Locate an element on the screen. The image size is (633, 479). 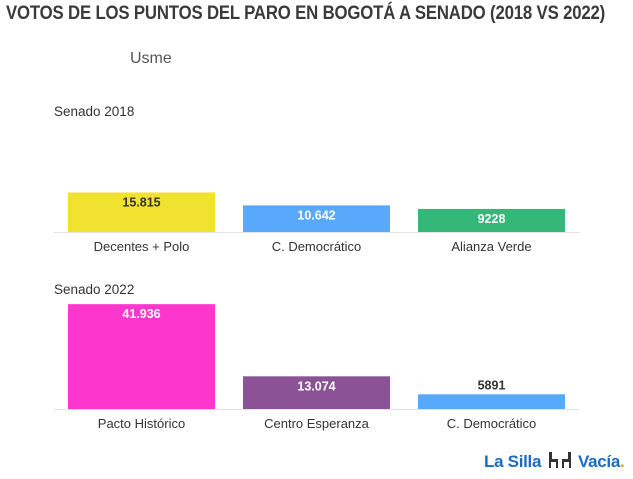
logo-text-part1: La Silla is located at coordinates (513, 461).